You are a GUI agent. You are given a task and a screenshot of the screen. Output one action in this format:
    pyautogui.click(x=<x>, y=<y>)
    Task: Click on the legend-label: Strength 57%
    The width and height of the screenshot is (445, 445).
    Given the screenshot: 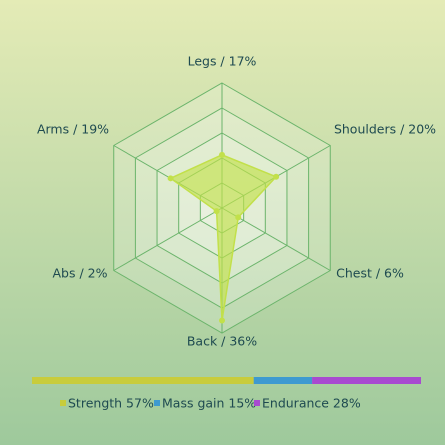 What is the action you would take?
    pyautogui.click(x=111, y=403)
    